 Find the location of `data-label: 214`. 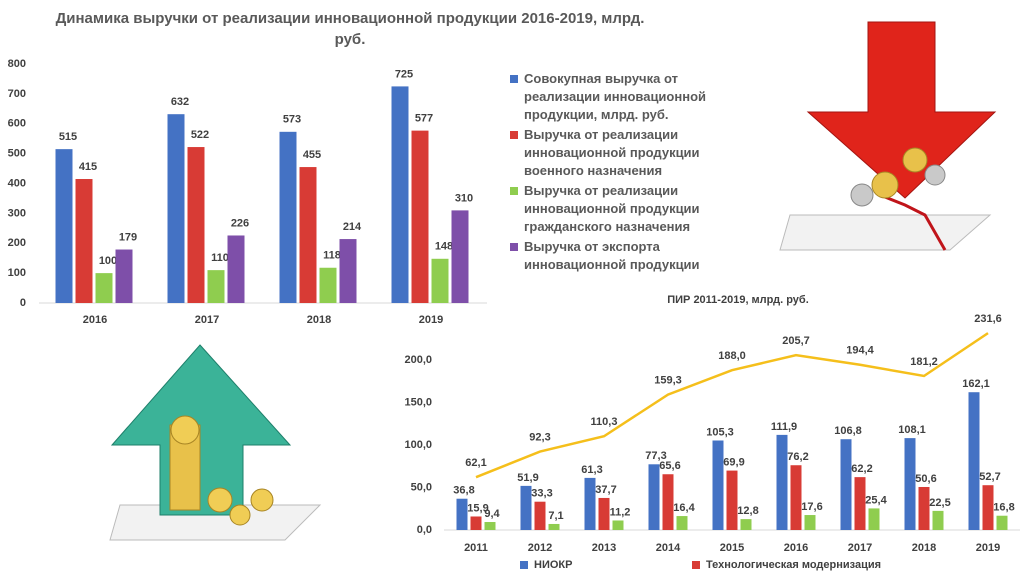

data-label: 214 is located at coordinates (352, 227).